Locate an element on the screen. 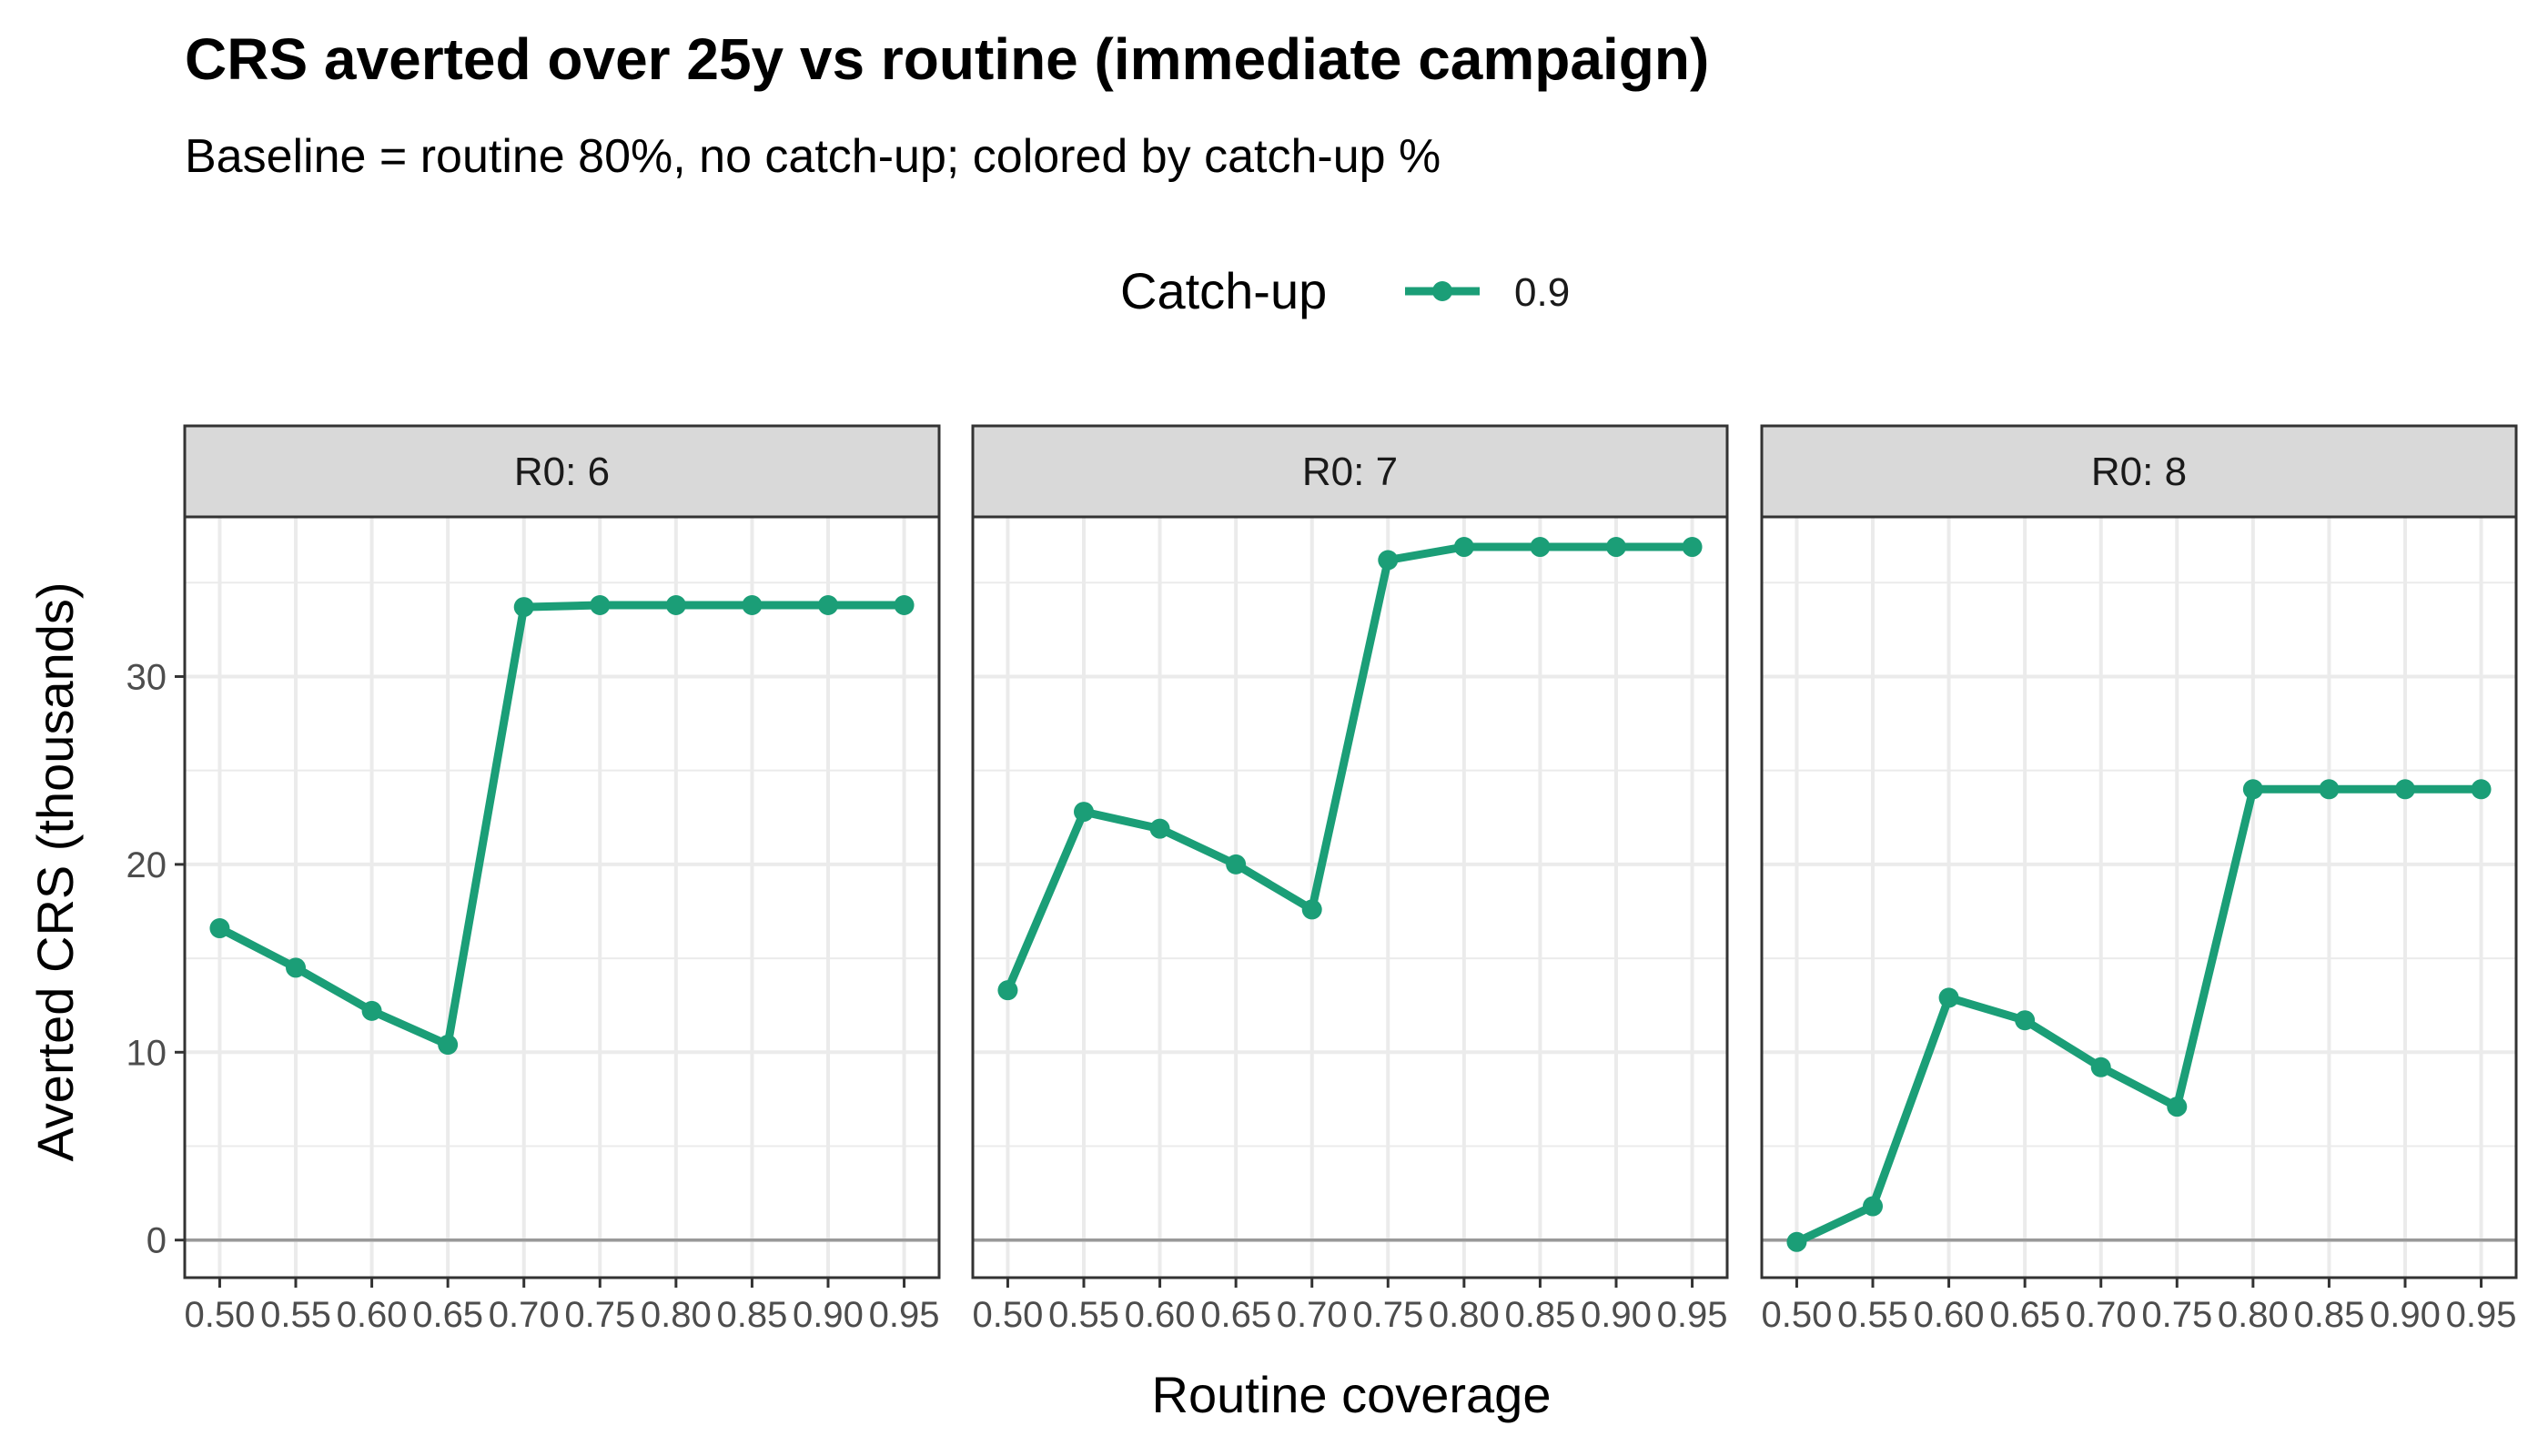 The image size is (2548, 1456). facet-label: R0: 6 is located at coordinates (562, 472).